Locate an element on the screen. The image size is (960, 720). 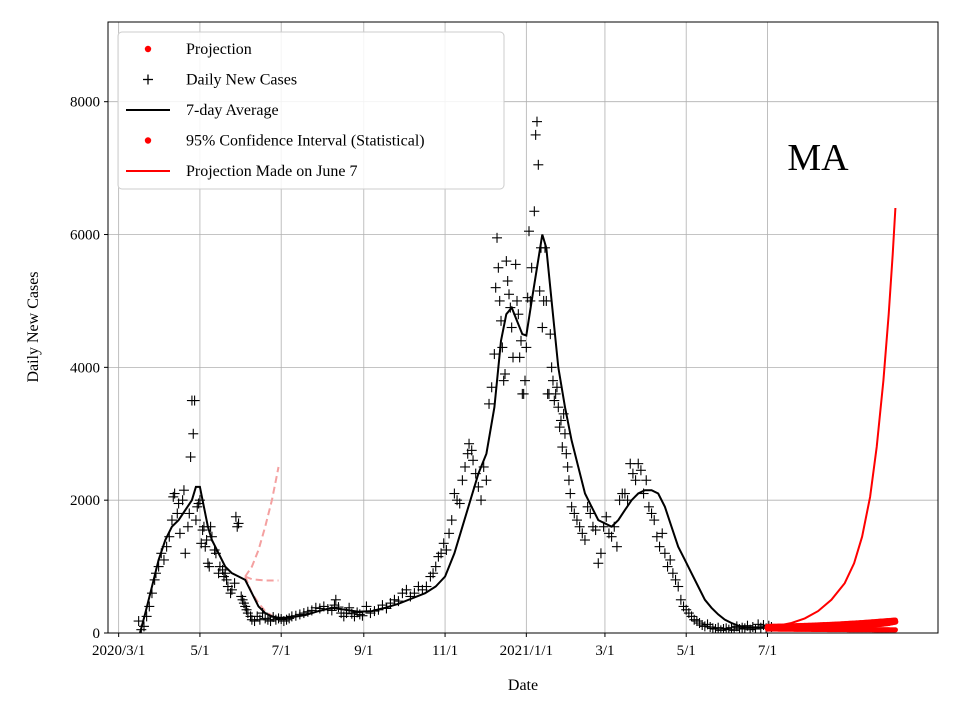
y-tick-label: 2000 is located at coordinates (85, 501).